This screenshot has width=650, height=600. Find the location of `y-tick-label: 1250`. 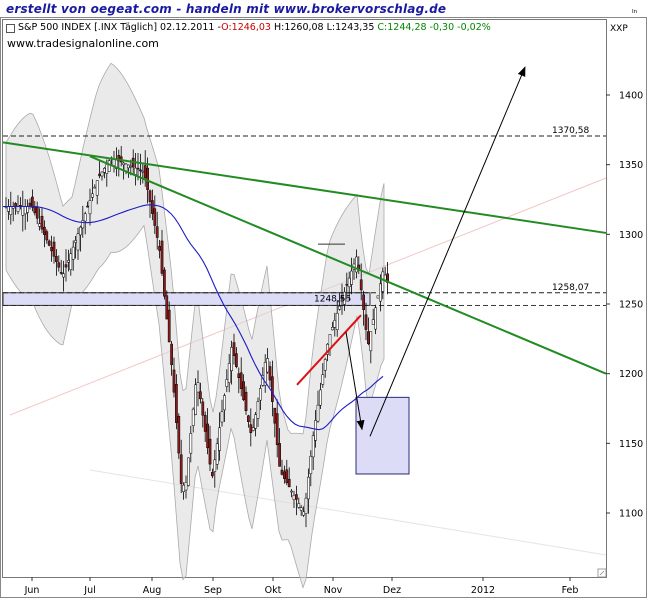

y-tick-label: 1250 is located at coordinates (631, 305).